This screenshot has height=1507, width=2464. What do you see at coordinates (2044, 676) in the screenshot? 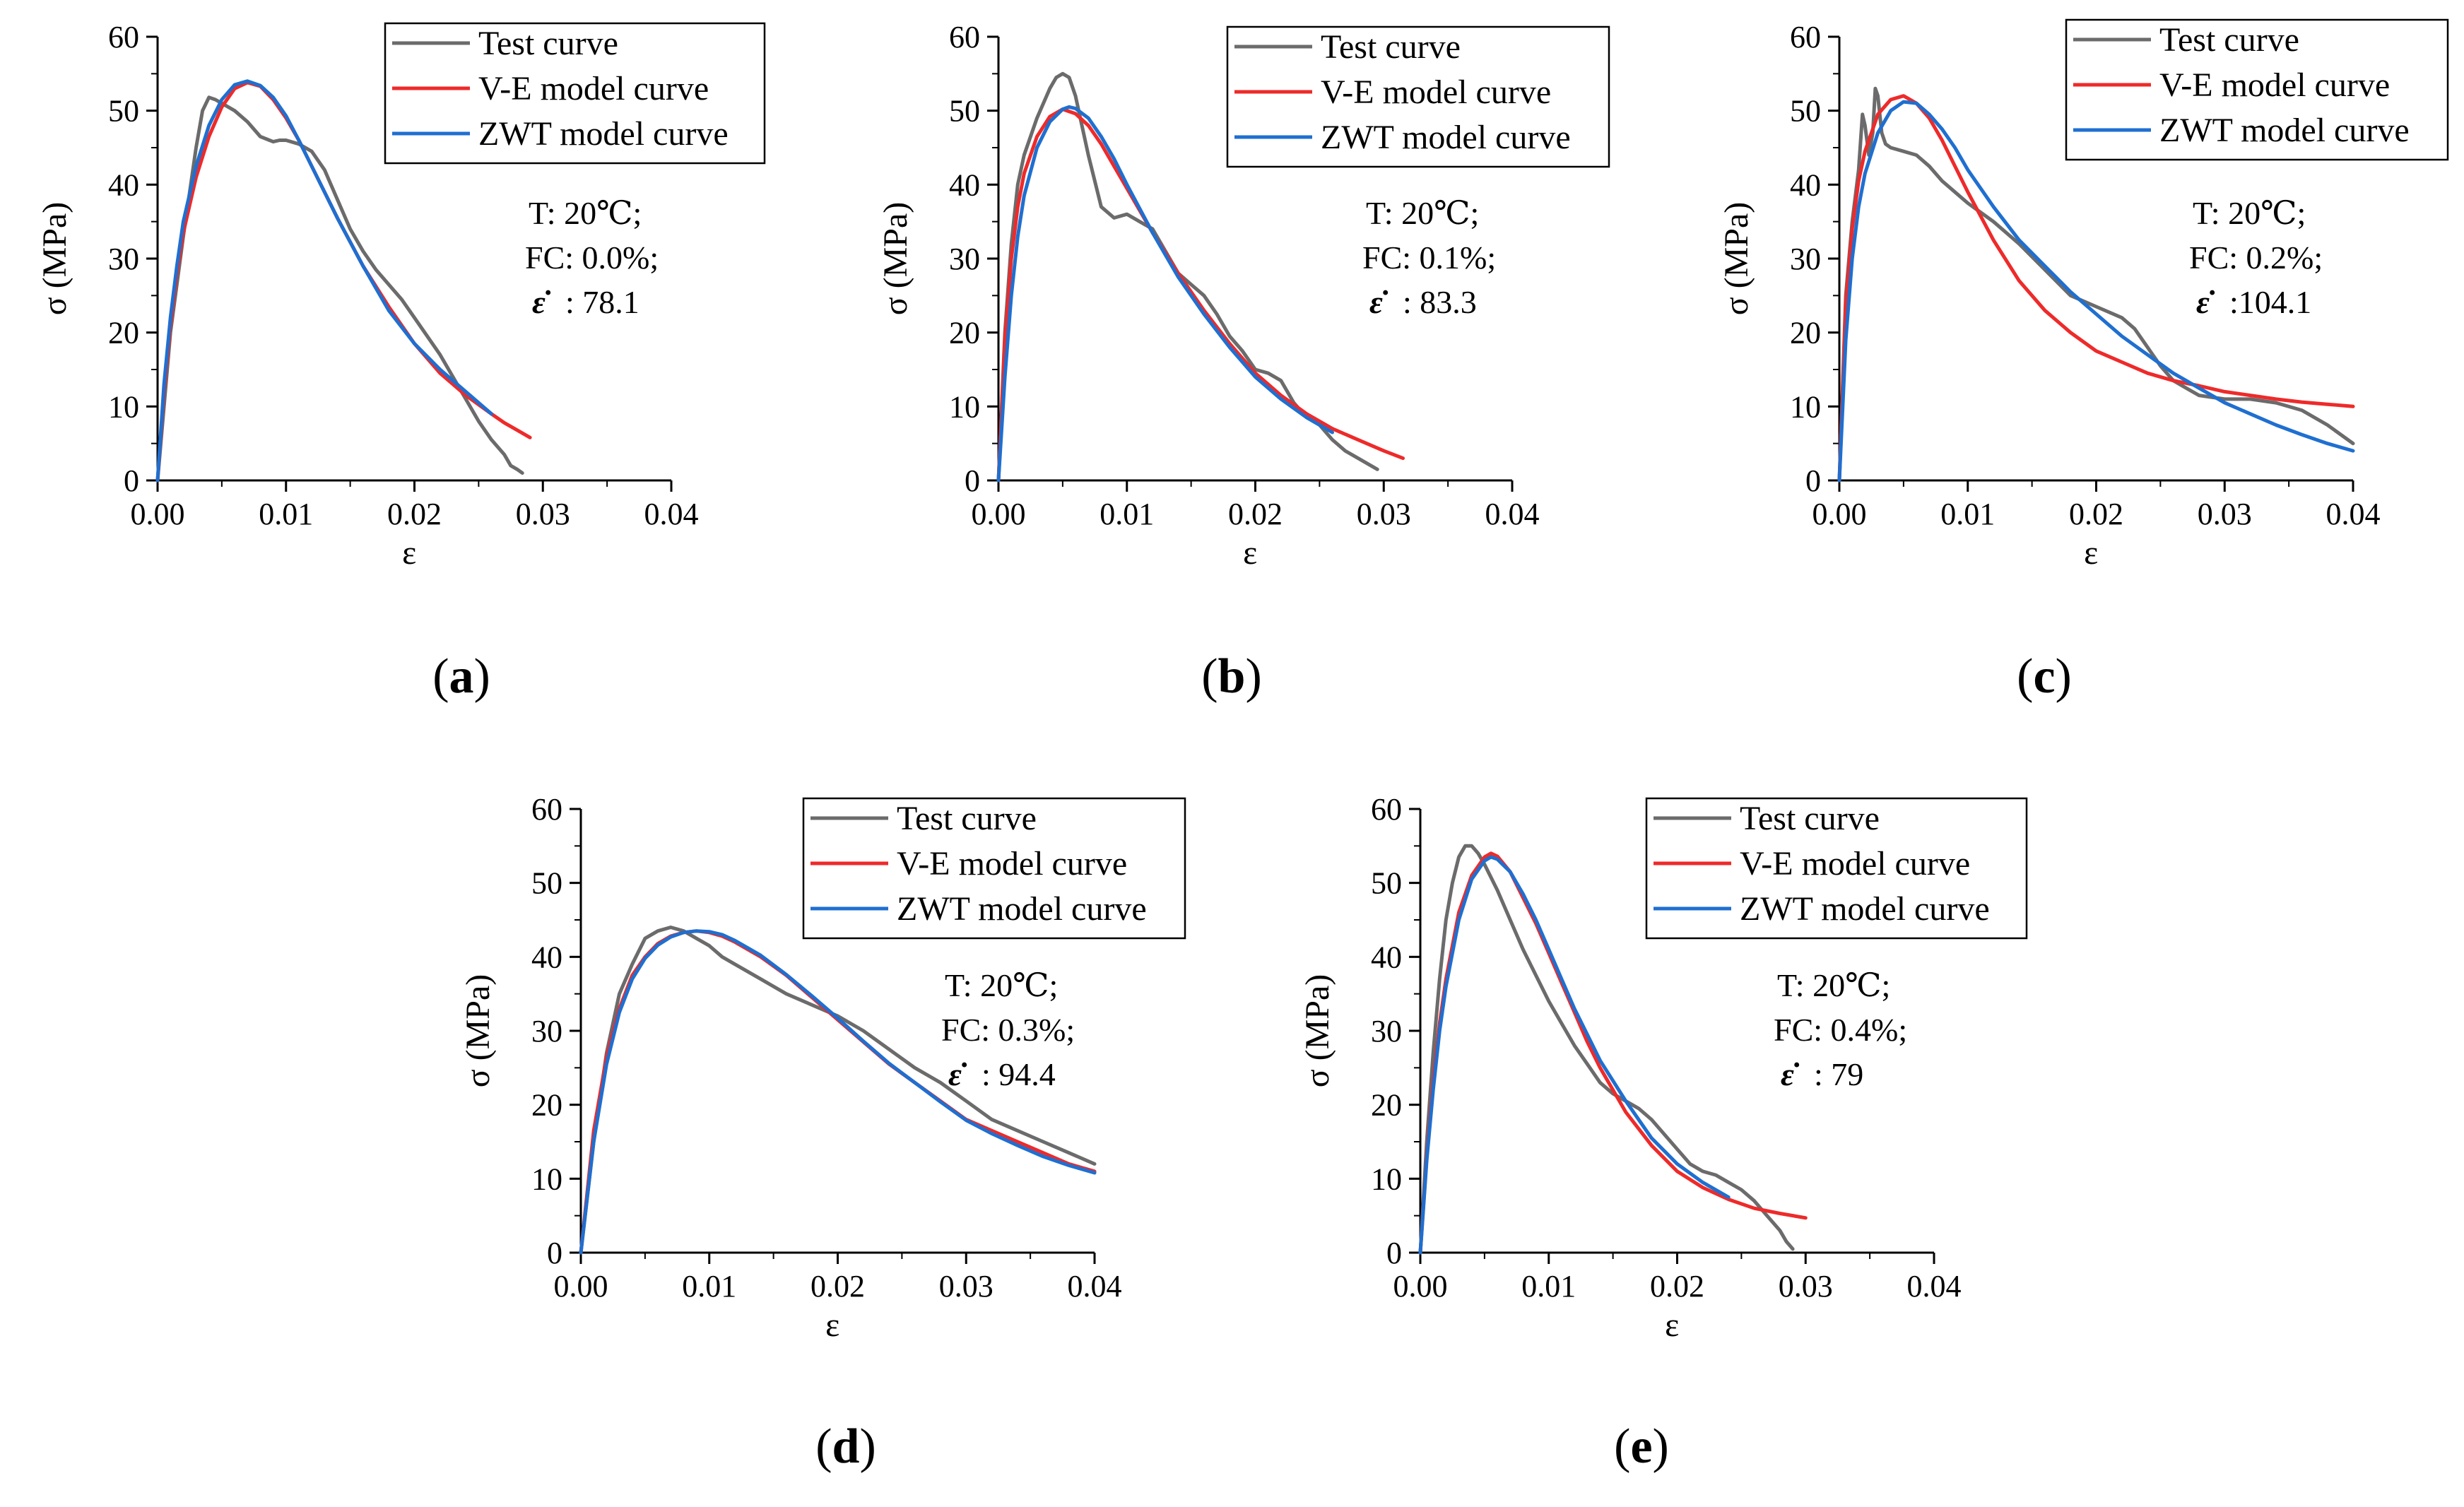
I see `panel-label: (c)` at bounding box center [2044, 676].